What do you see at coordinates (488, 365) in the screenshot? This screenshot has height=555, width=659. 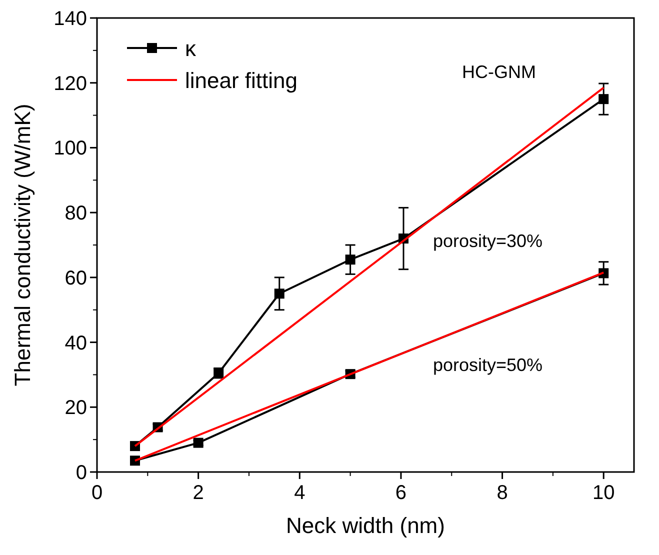 I see `annotation: porosity=50%` at bounding box center [488, 365].